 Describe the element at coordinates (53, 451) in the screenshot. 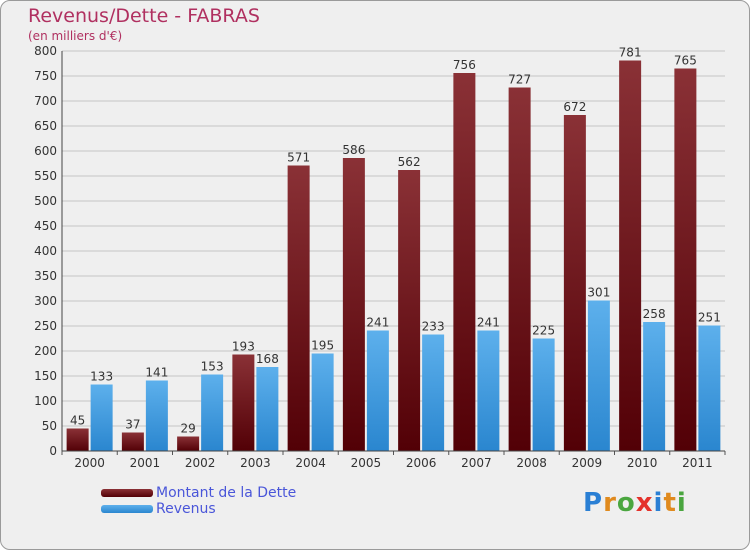

I see `y-tick-label: 0` at that location.